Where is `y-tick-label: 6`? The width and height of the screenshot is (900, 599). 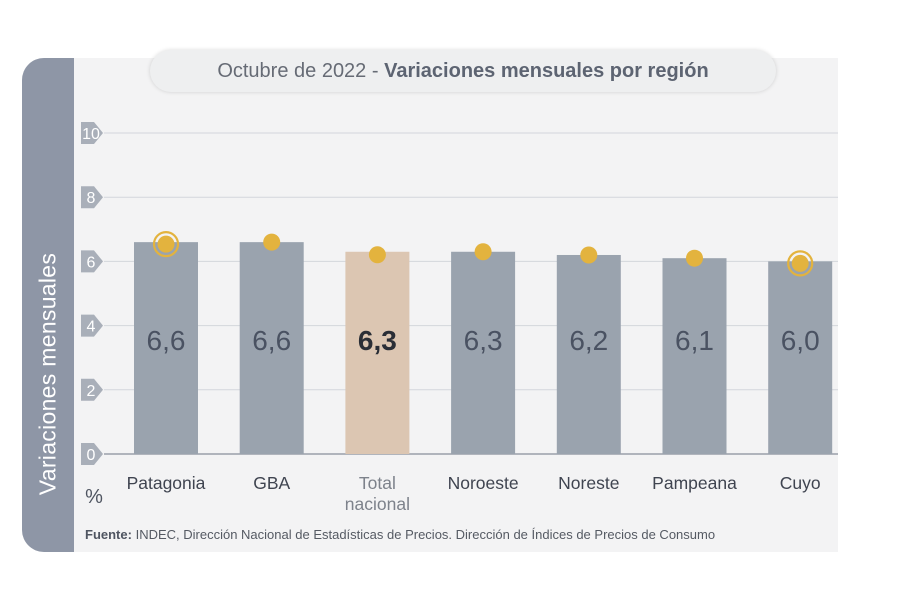
y-tick-label: 6 is located at coordinates (91, 262).